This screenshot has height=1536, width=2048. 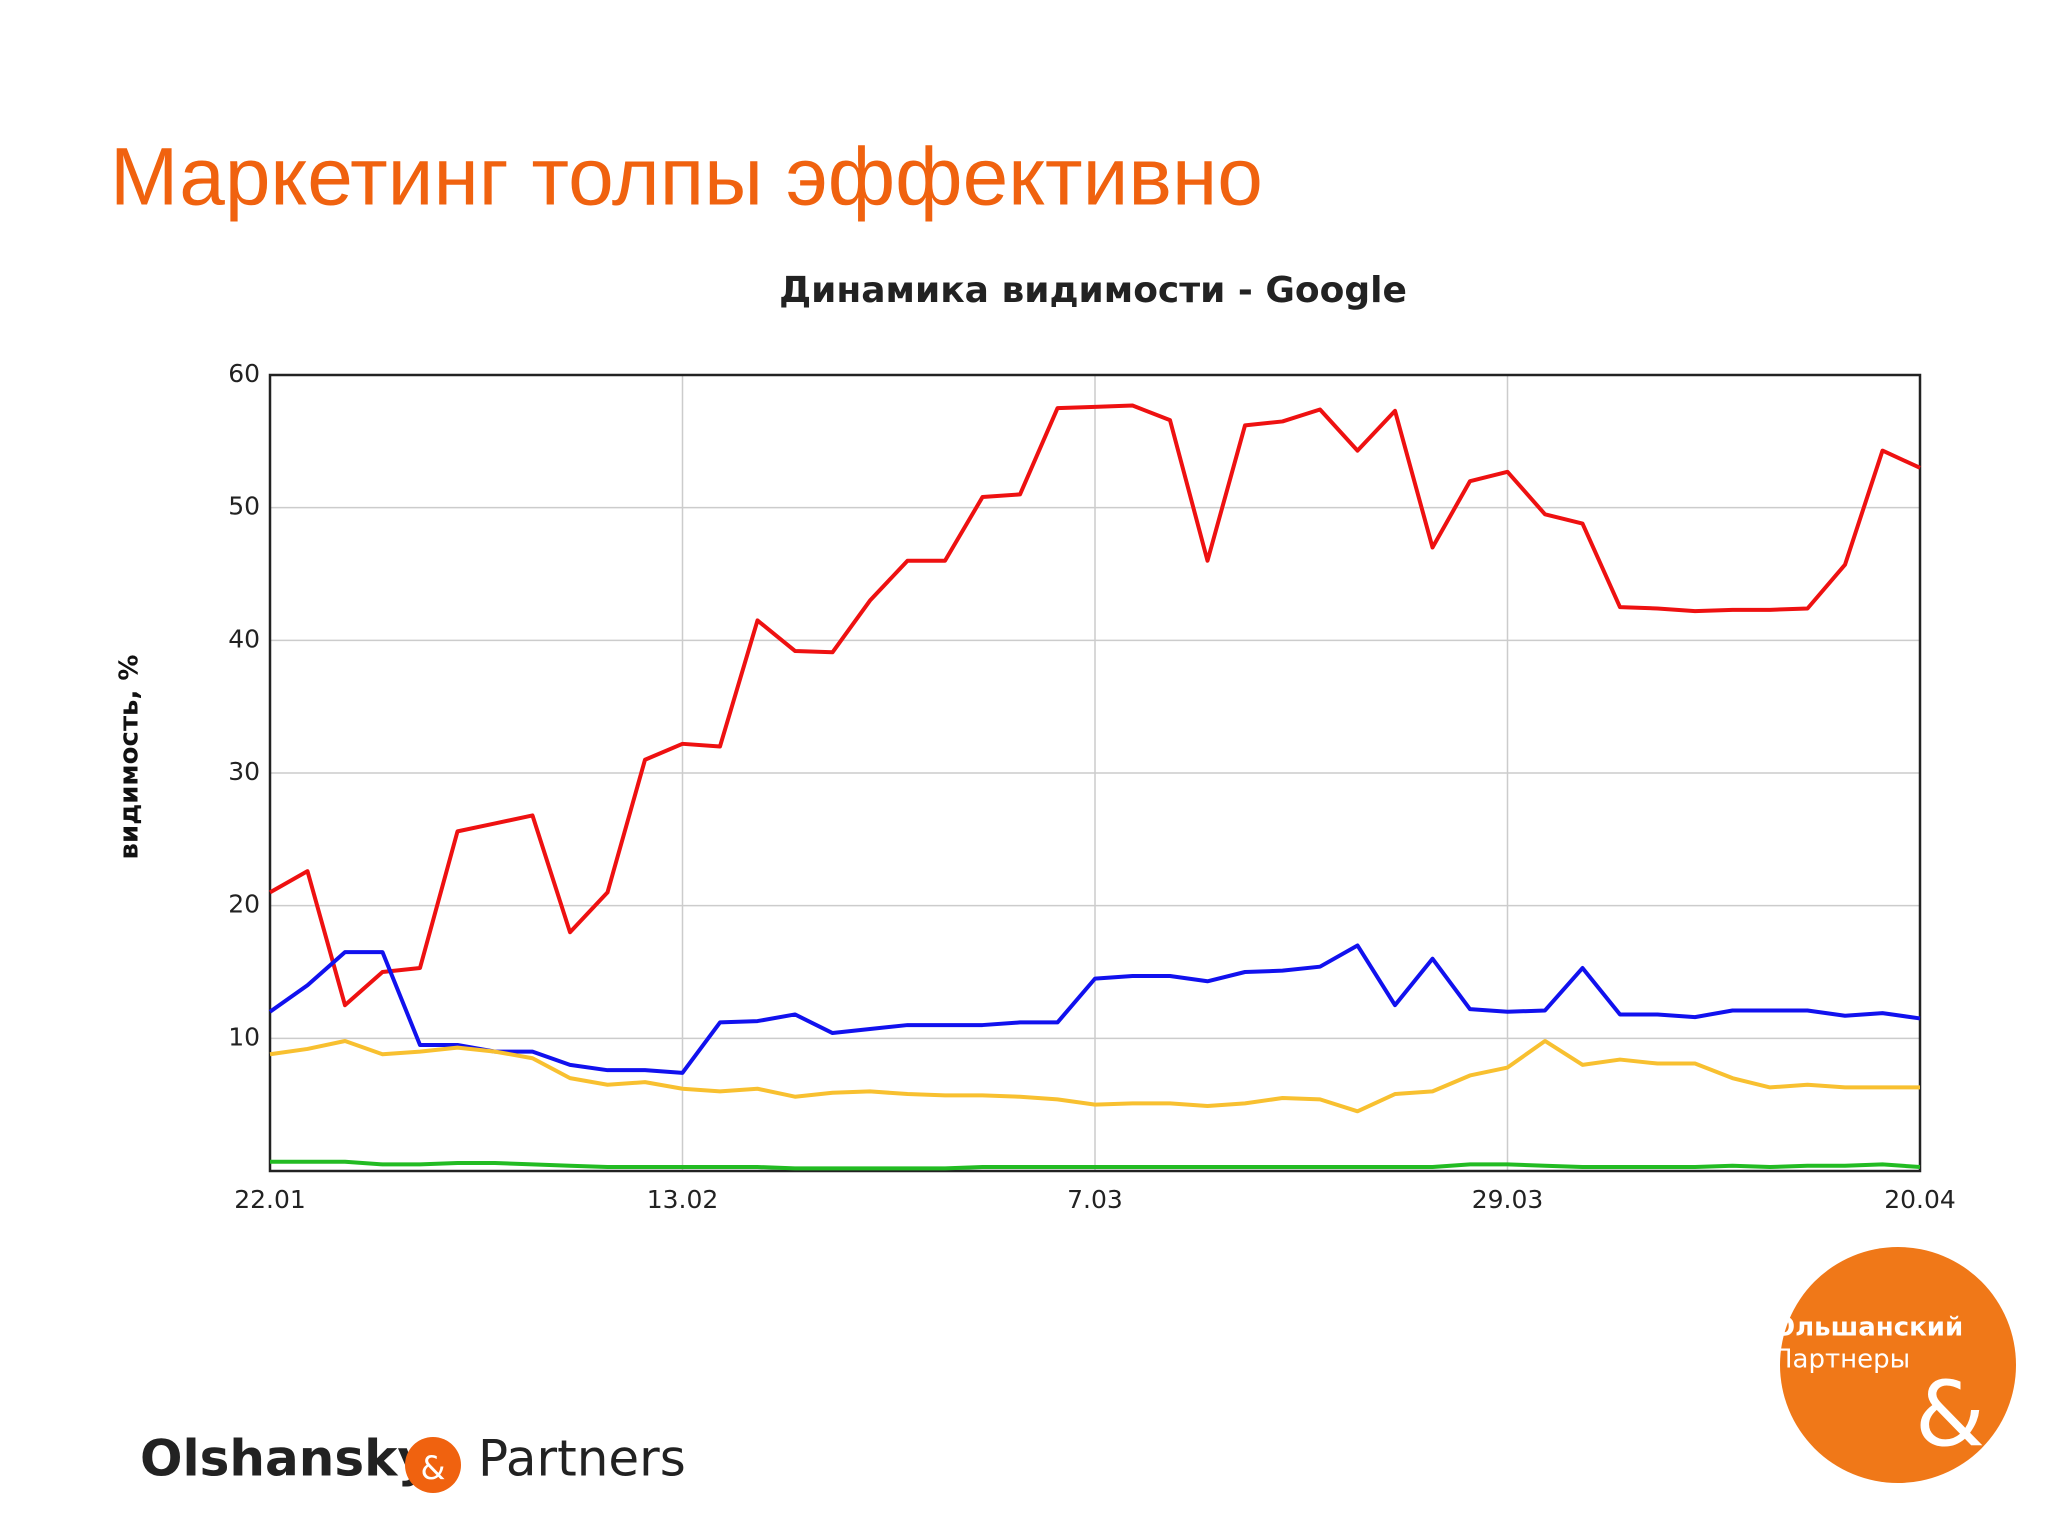 I want to click on x-tick-label: 22.01, so click(x=270, y=1199).